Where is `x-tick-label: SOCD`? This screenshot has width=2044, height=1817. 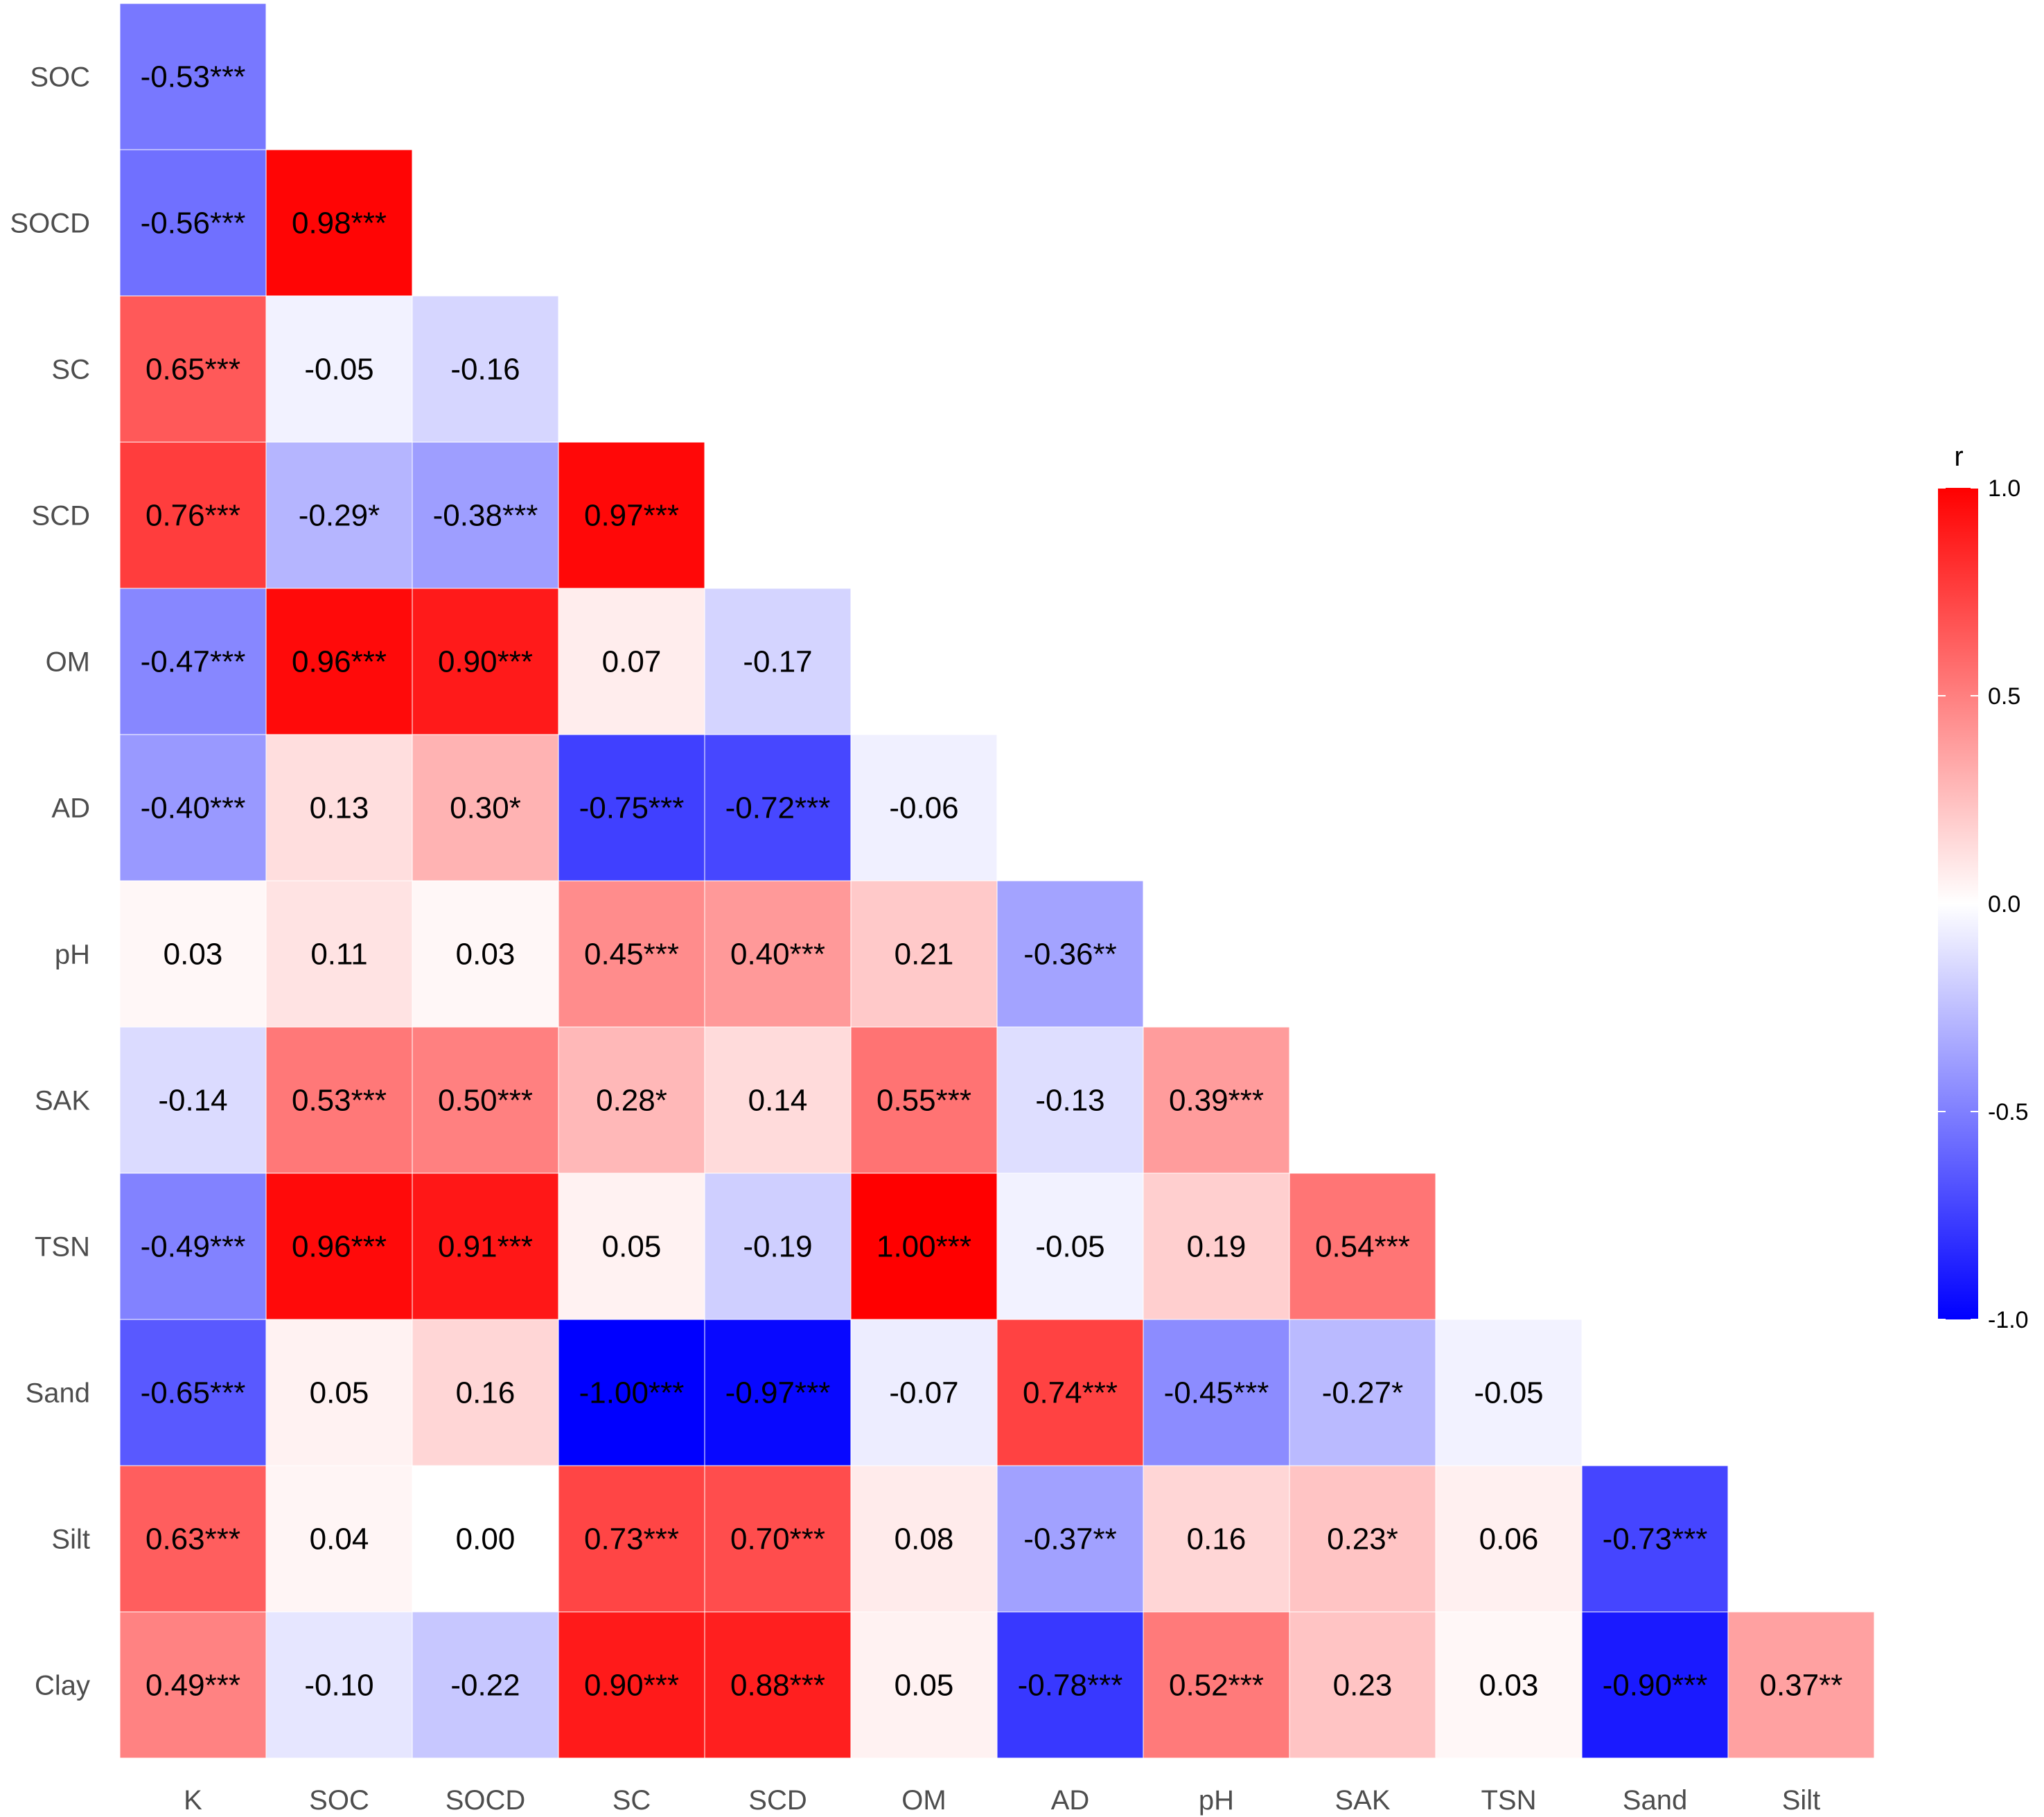
x-tick-label: SOCD is located at coordinates (486, 1800).